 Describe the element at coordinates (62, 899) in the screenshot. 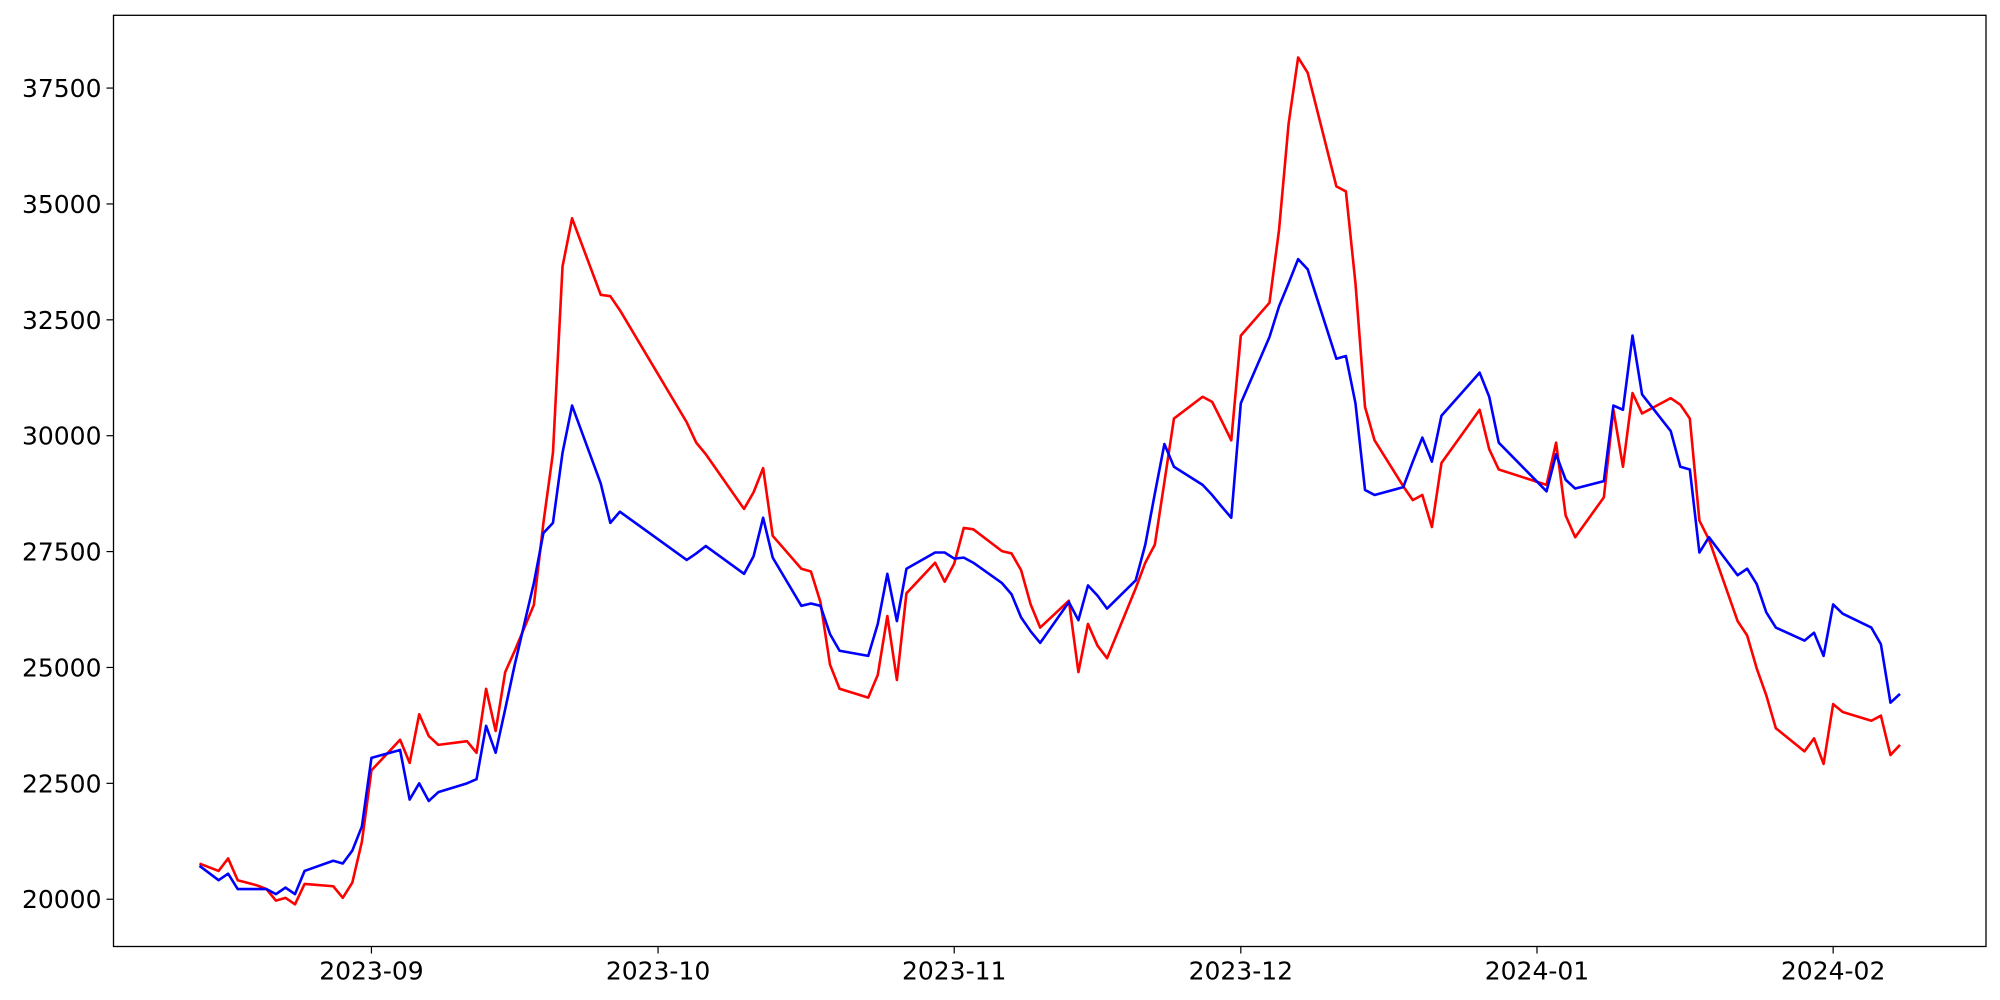

I see `y-tick-label: 20000` at that location.